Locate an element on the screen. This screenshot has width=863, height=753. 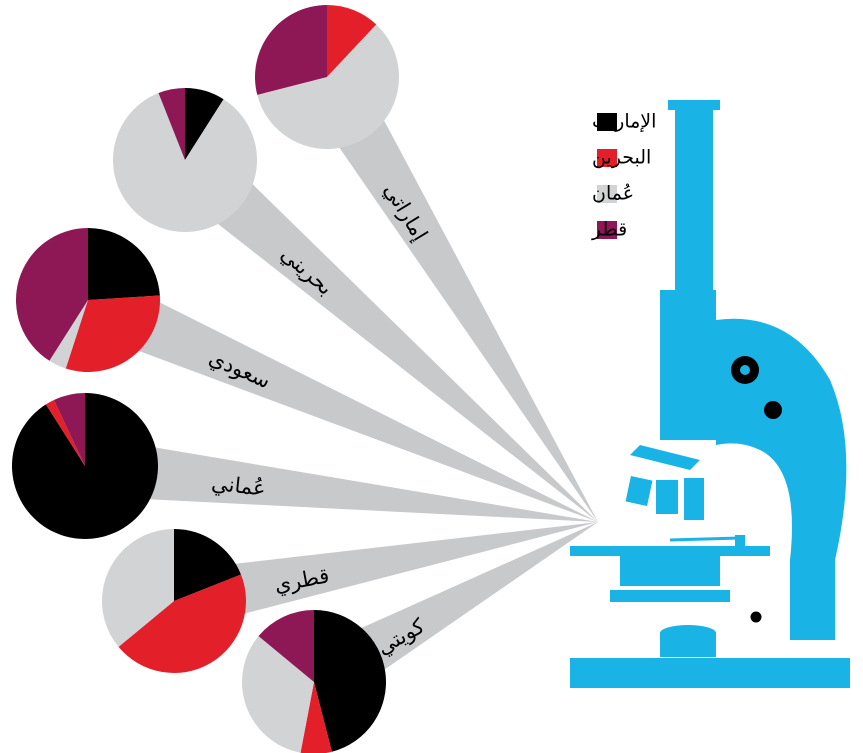
legend-label: عُمان is located at coordinates (613, 194).